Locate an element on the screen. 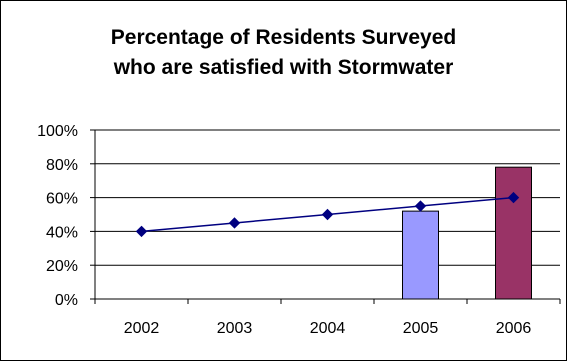  bar-series is located at coordinates (467, 233).